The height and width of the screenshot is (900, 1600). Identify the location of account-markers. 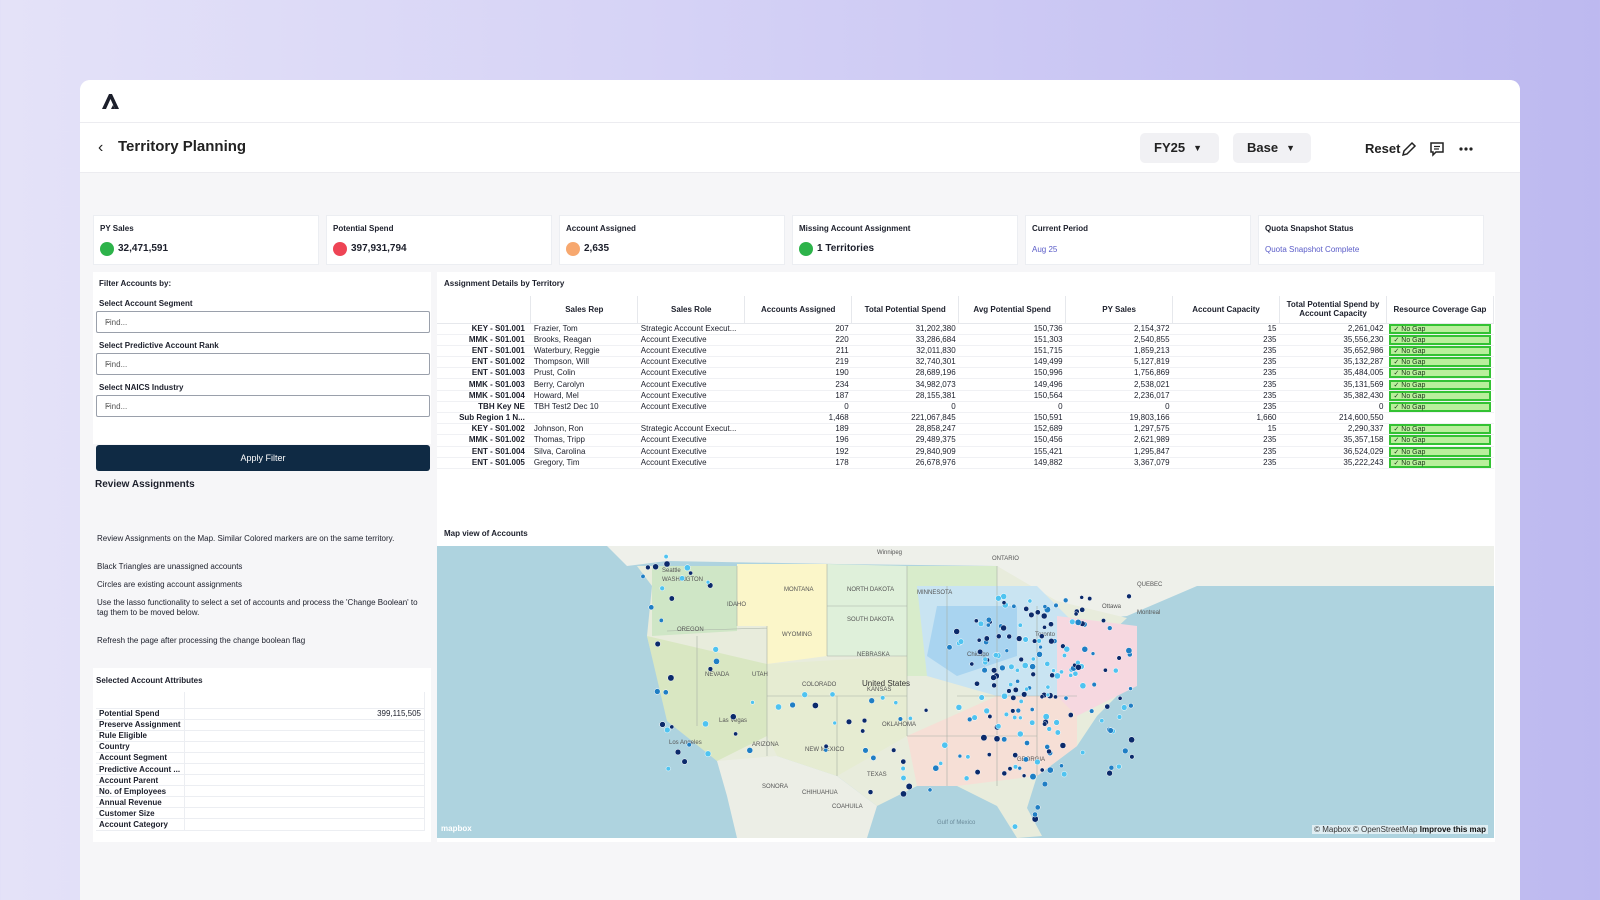
(887, 692).